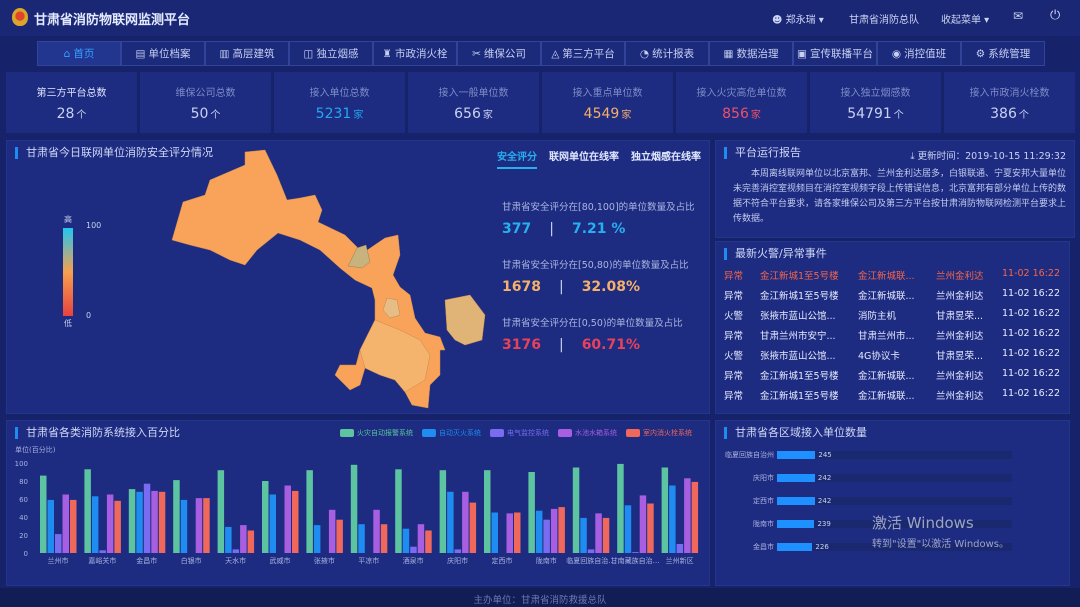  What do you see at coordinates (835, 53) in the screenshot?
I see `nav-tab-9: ▣ 宣传联播平台` at bounding box center [835, 53].